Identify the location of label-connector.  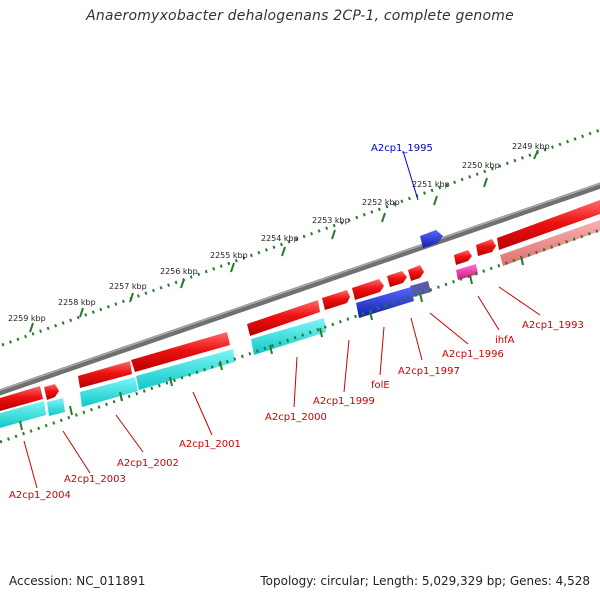
(410, 175).